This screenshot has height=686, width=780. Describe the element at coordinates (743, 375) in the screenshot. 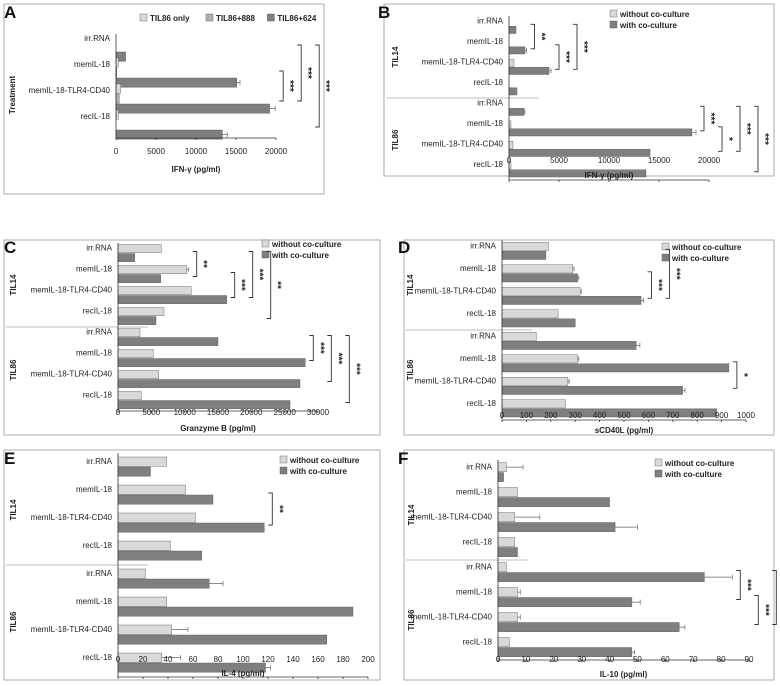

I see `significance-label: *` at that location.